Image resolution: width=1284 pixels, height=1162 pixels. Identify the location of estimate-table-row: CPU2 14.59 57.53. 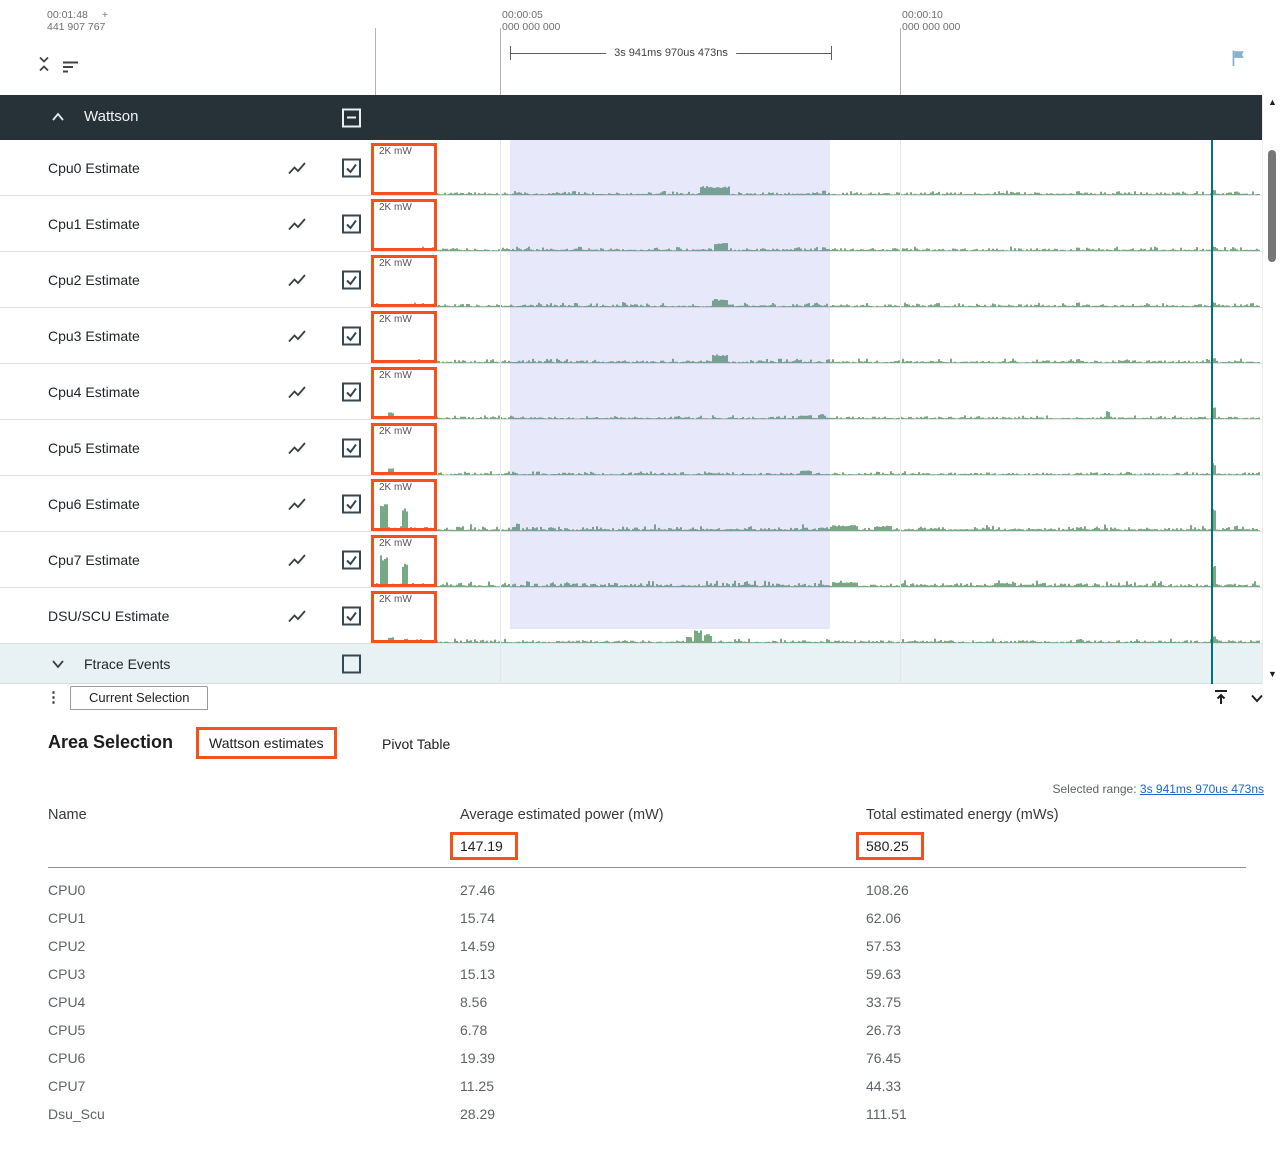
(647, 946).